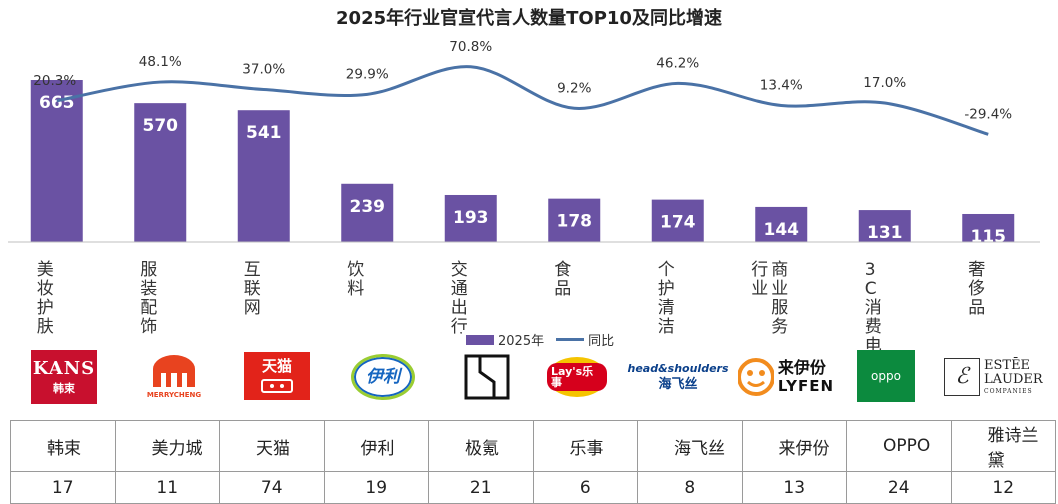  I want to click on brand-cell: 海飞丝, so click(690, 446).